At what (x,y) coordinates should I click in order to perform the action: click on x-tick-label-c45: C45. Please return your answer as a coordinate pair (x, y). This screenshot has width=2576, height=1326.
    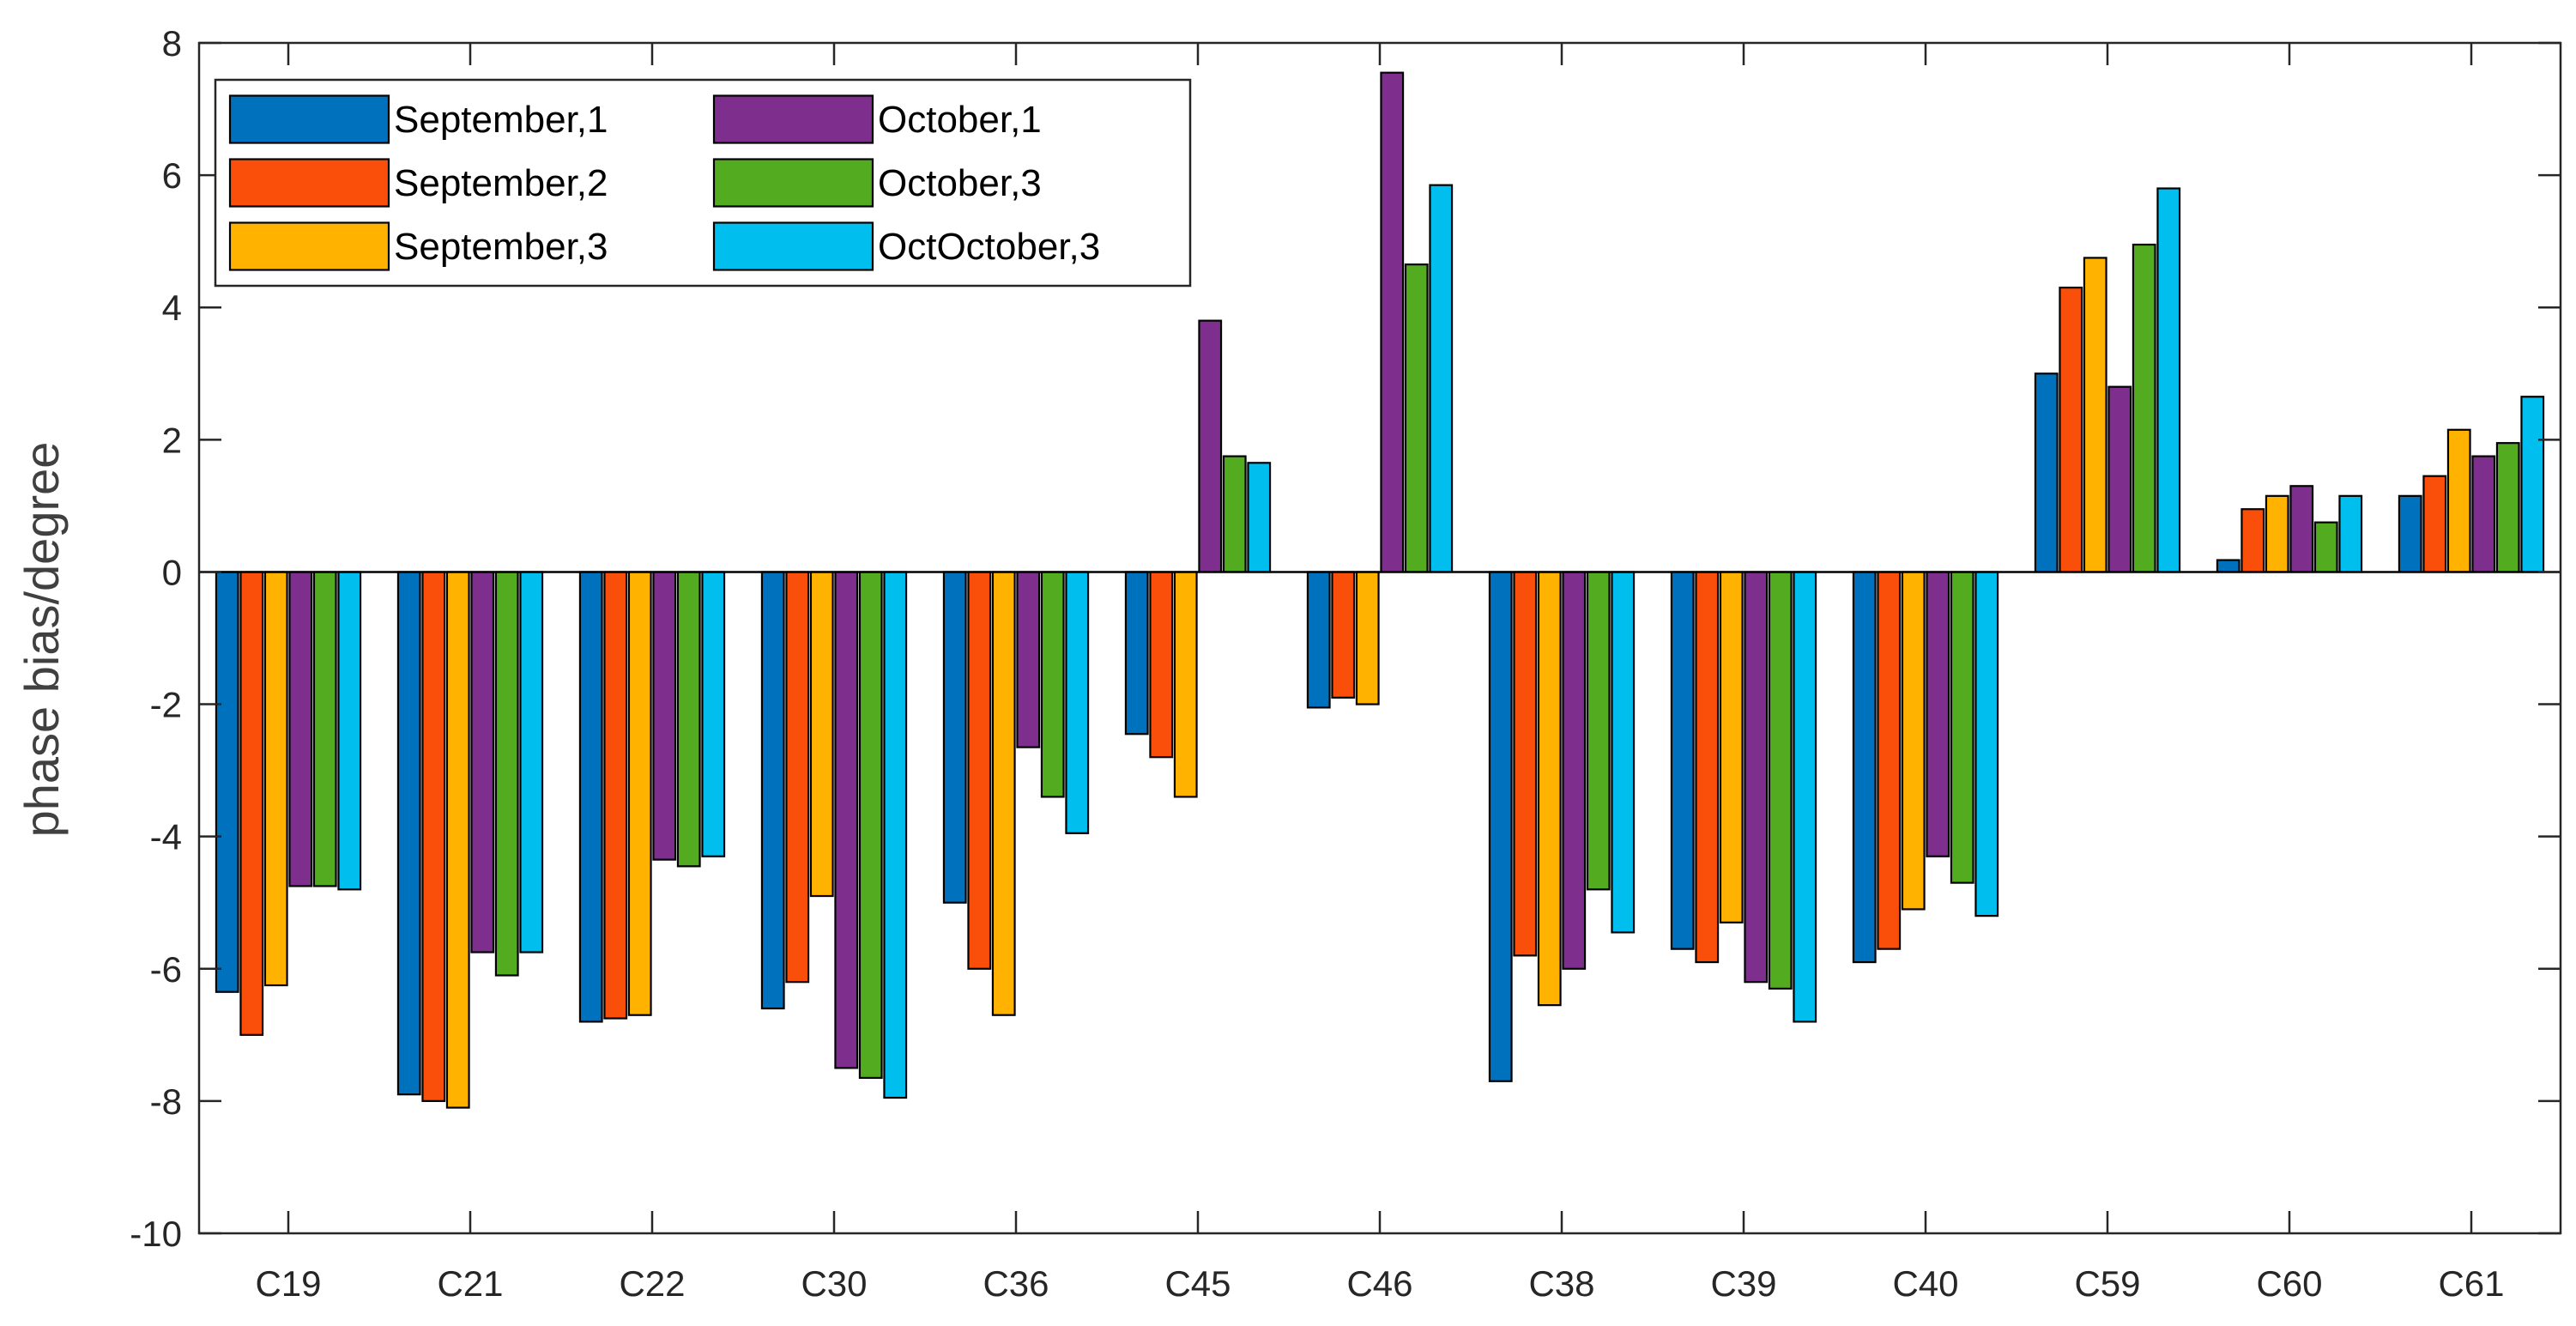
    Looking at the image, I should click on (1197, 1283).